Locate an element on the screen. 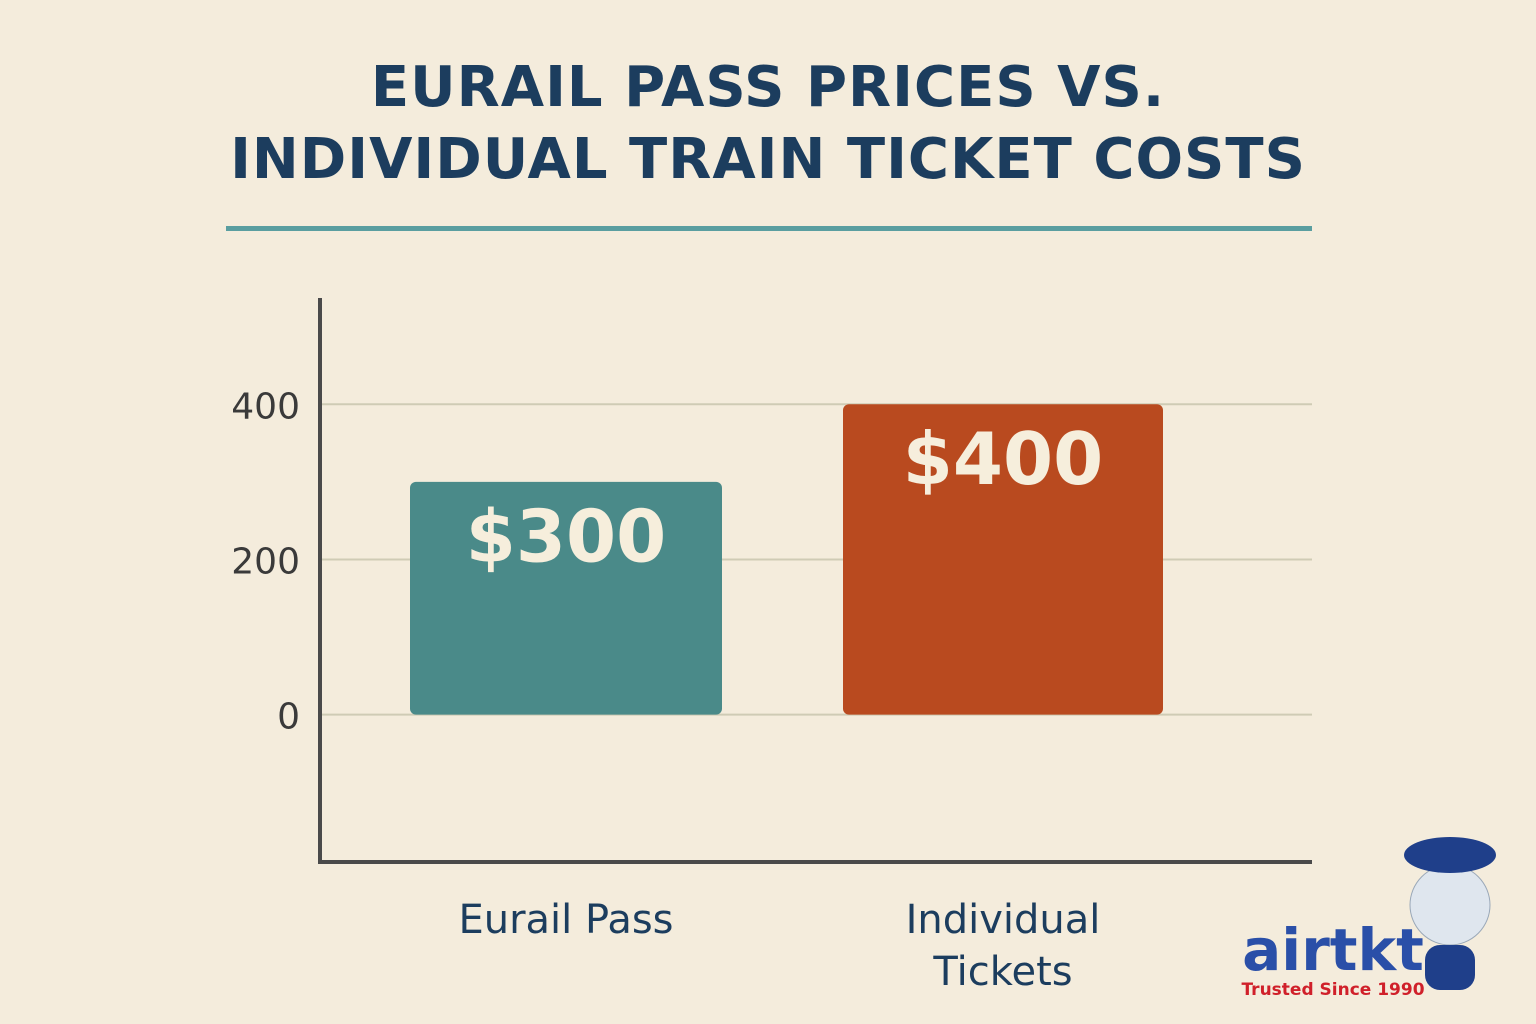 The image size is (1536, 1024). x-tick-label: Eurail Pass is located at coordinates (566, 920).